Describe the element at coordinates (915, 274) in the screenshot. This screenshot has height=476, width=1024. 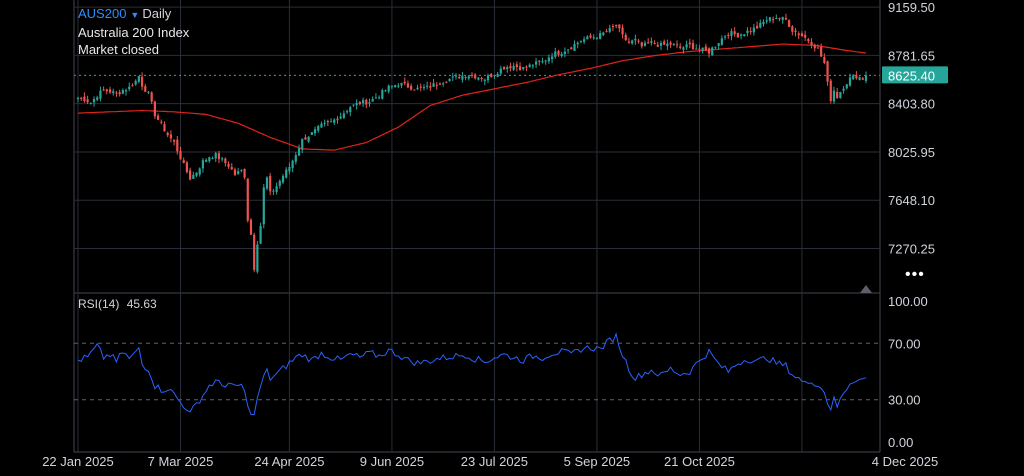
I see `more-dots-icon: •••` at that location.